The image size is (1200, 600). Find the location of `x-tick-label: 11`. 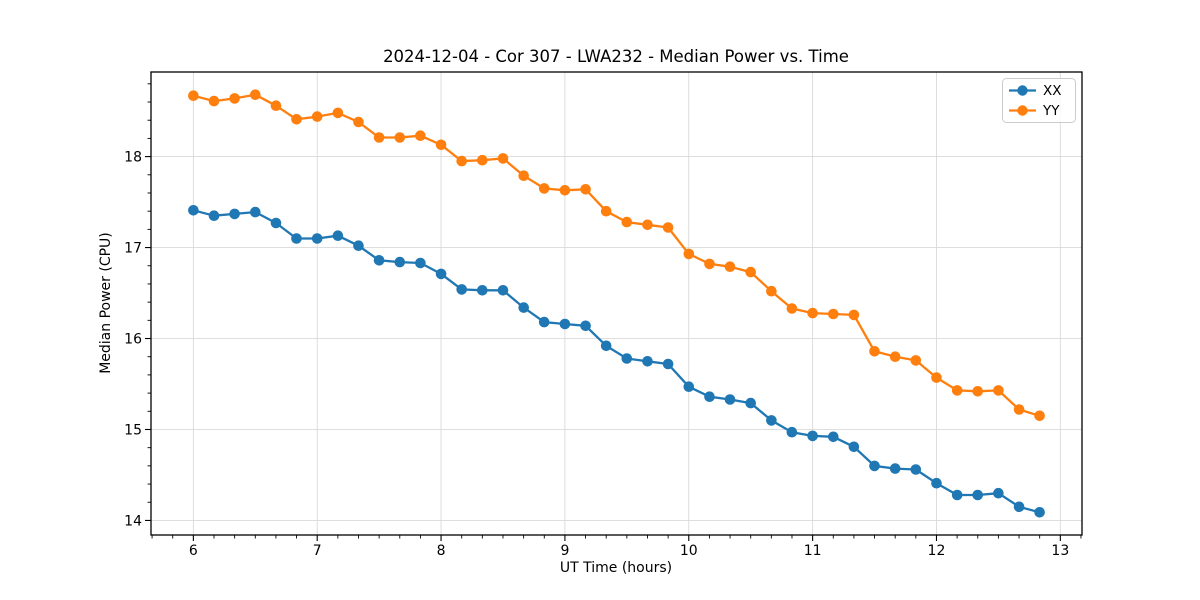

x-tick-label: 11 is located at coordinates (813, 551).